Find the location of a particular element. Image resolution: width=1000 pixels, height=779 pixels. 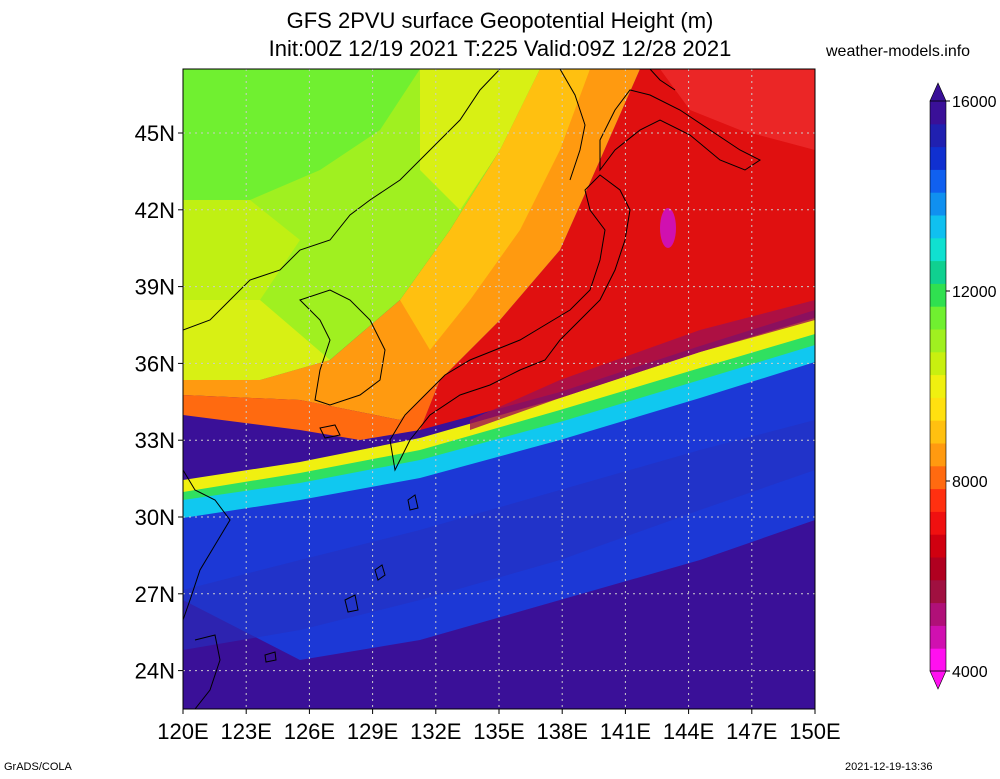

lon-tick-label: 141E is located at coordinates (625, 731).